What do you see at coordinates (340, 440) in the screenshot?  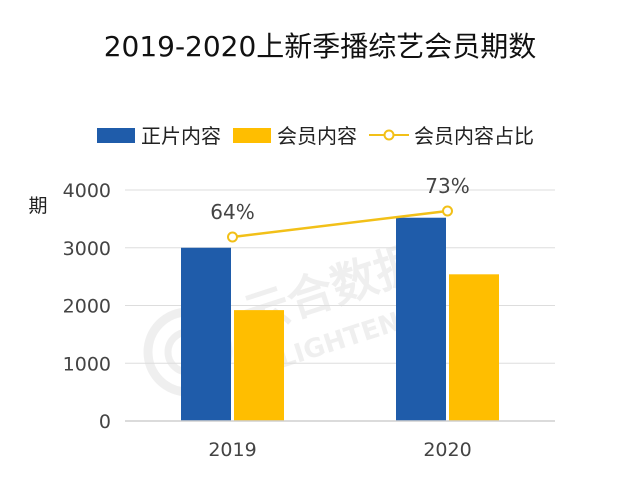 I see `x-axis: 2019 2020` at bounding box center [340, 440].